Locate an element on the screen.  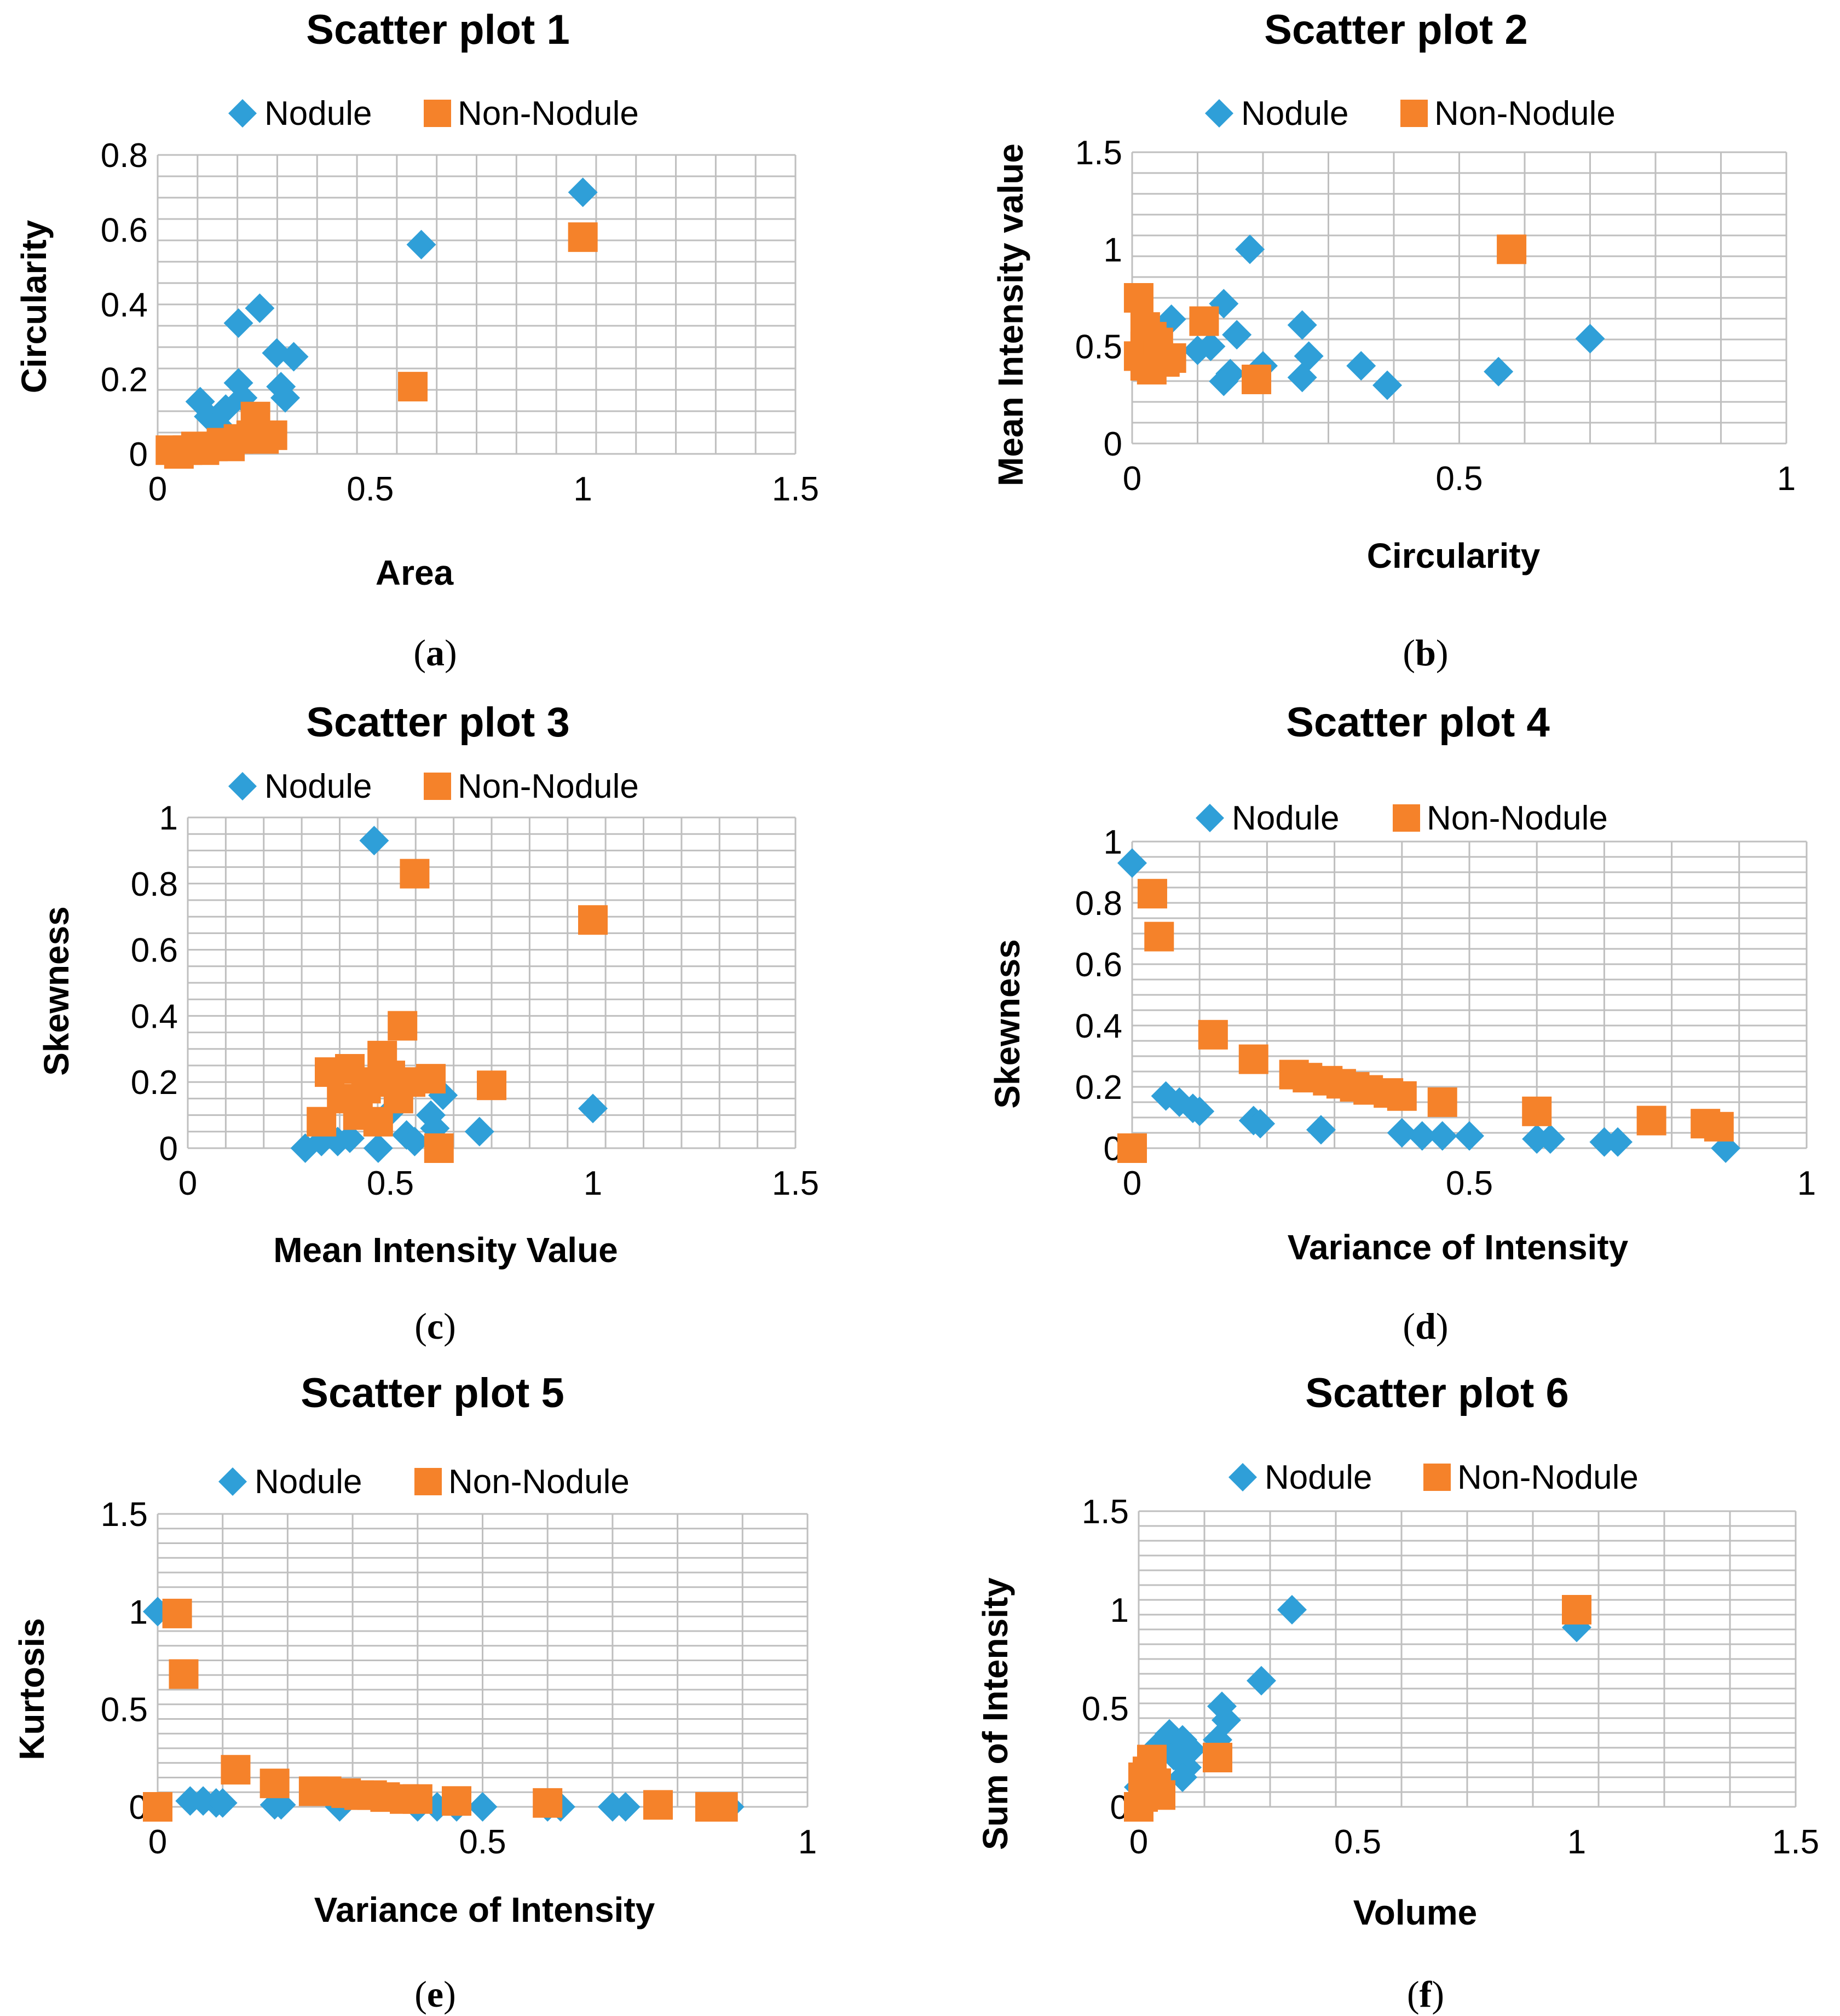
y-axis-label: Skewness is located at coordinates (1007, 1024).